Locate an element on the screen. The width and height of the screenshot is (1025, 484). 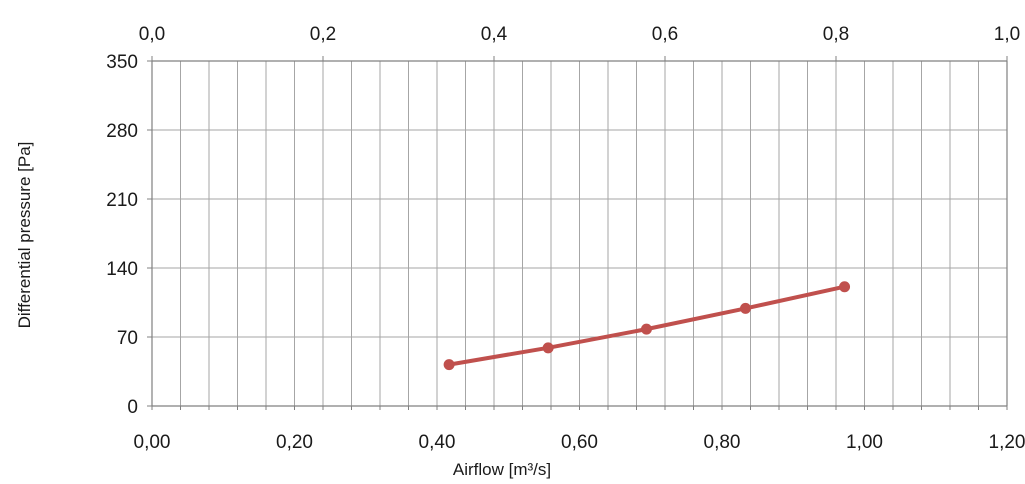
x-tick-label: 0,20 is located at coordinates (294, 442).